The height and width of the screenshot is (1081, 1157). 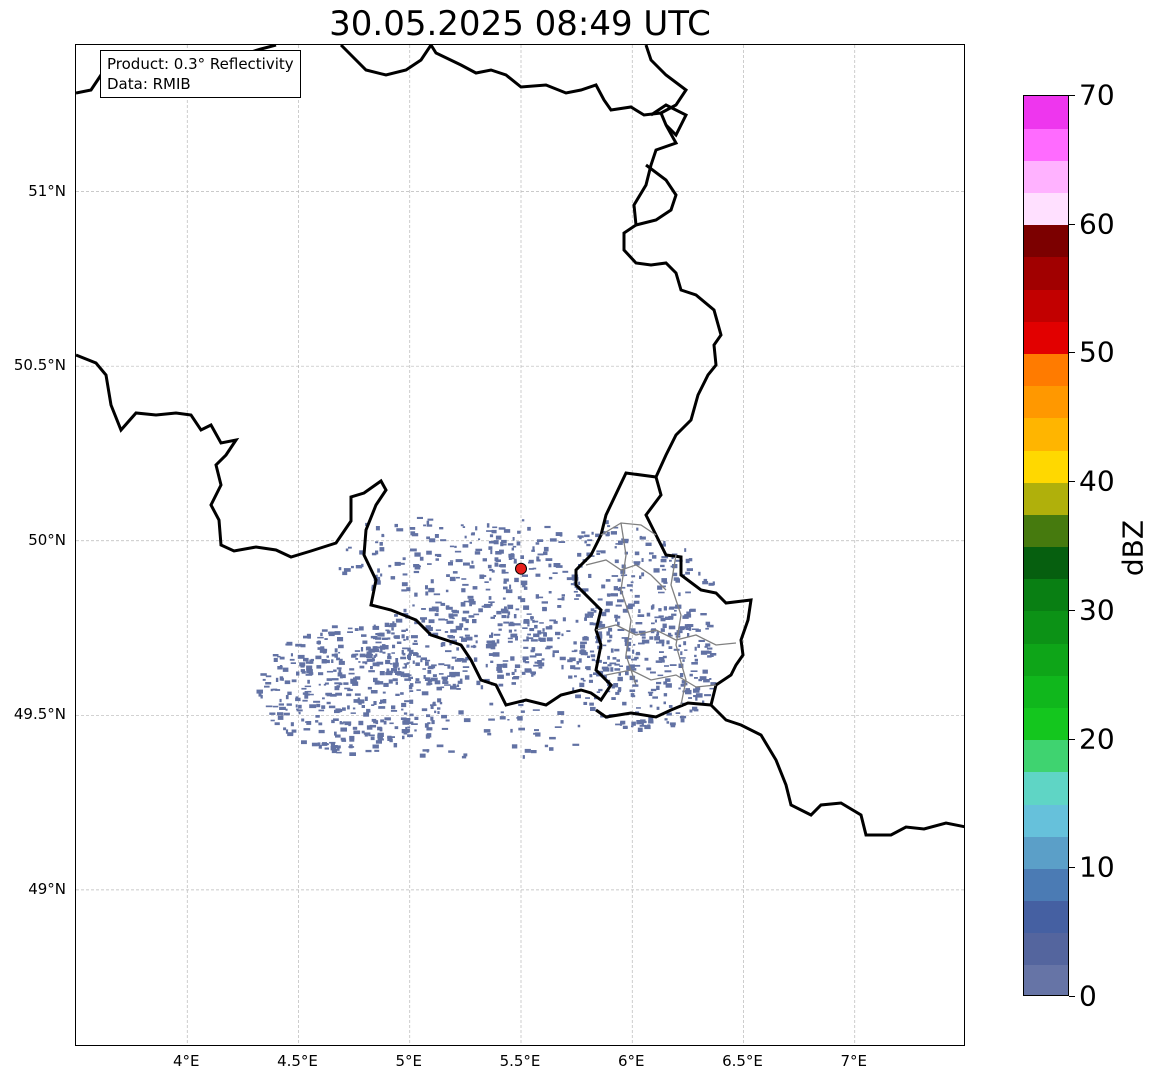 I want to click on radar-site-marker, so click(x=521, y=568).